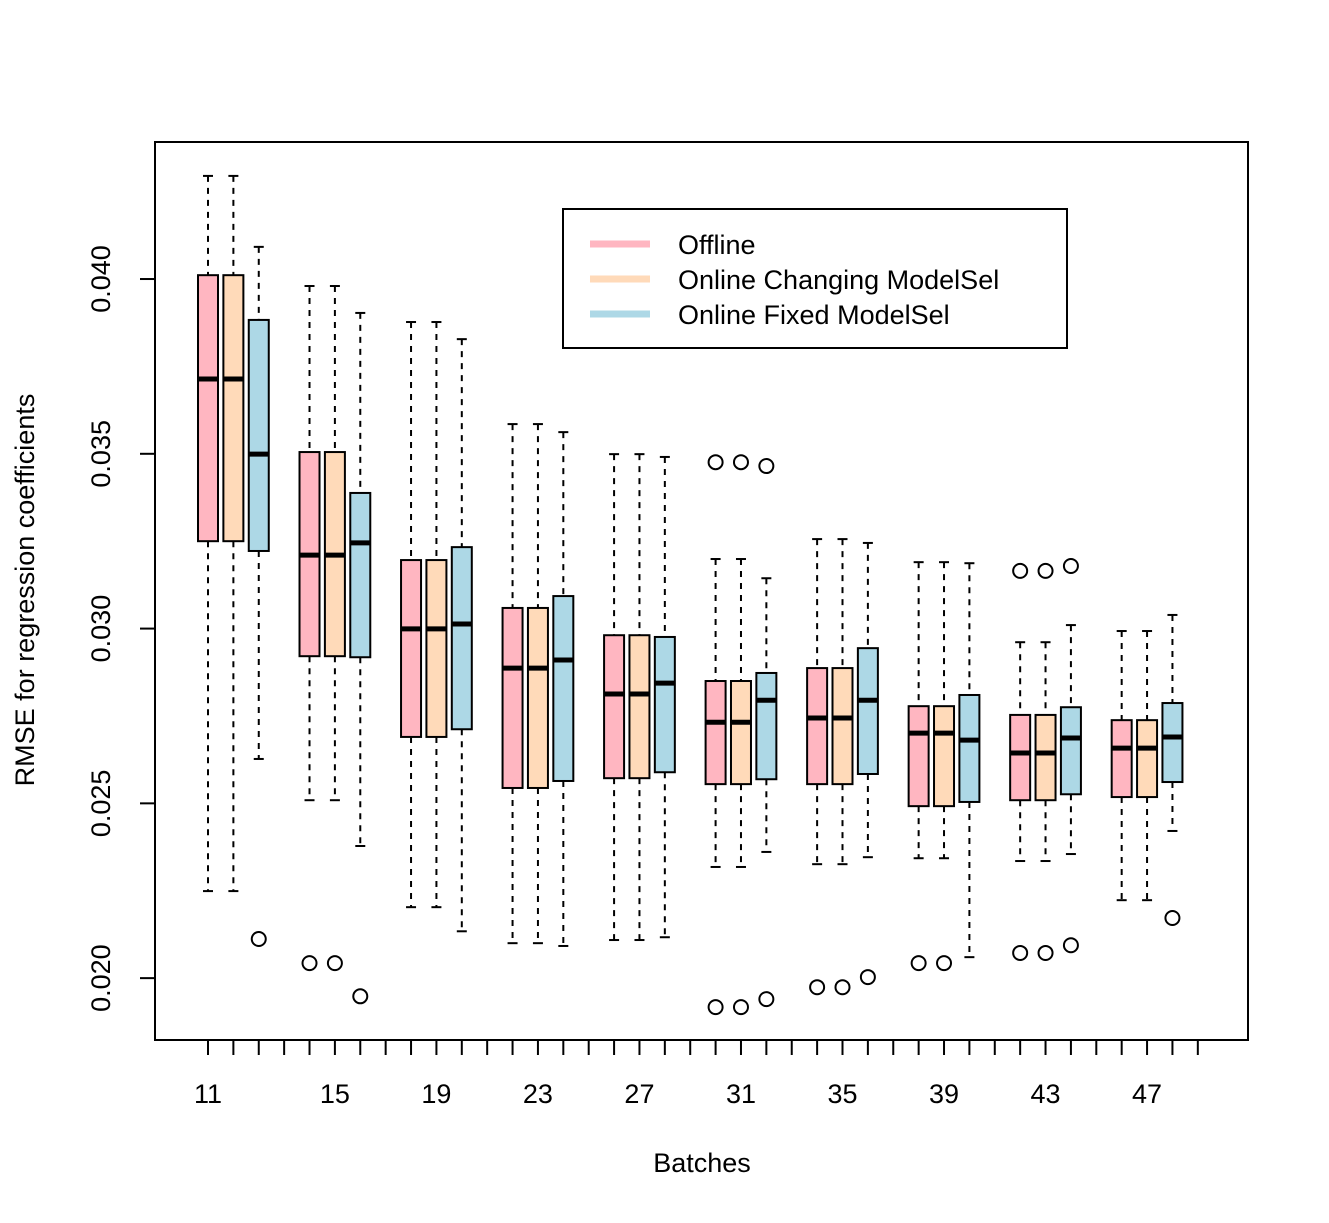  Describe the element at coordinates (25, 590) in the screenshot. I see `y-axis-label: RMSE for regression coefficients` at that location.